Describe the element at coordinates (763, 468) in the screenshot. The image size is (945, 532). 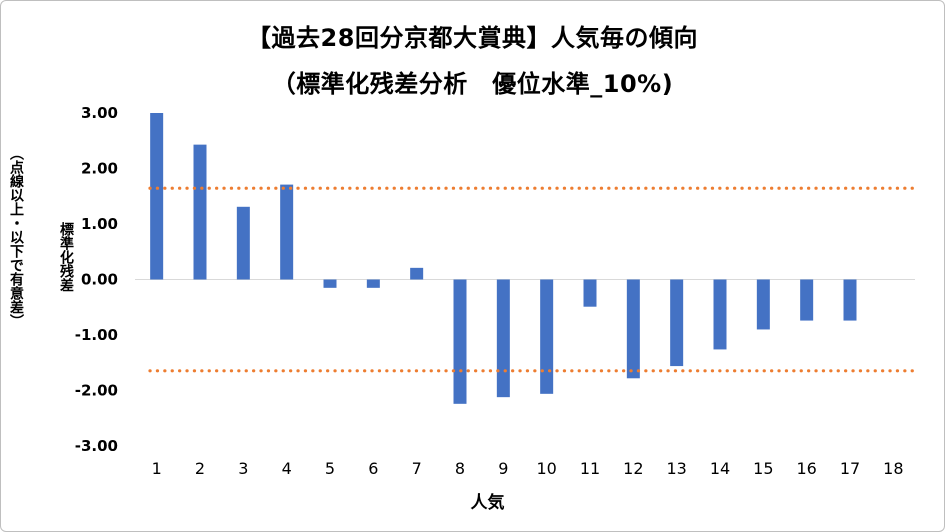
I see `x-tick-label: 15` at that location.